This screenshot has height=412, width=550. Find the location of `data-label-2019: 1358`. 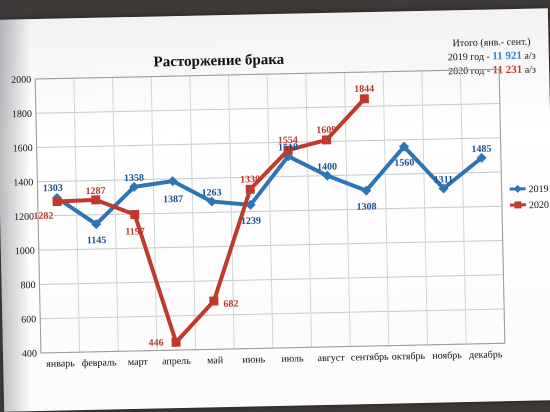

data-label-2019: 1358 is located at coordinates (134, 178).